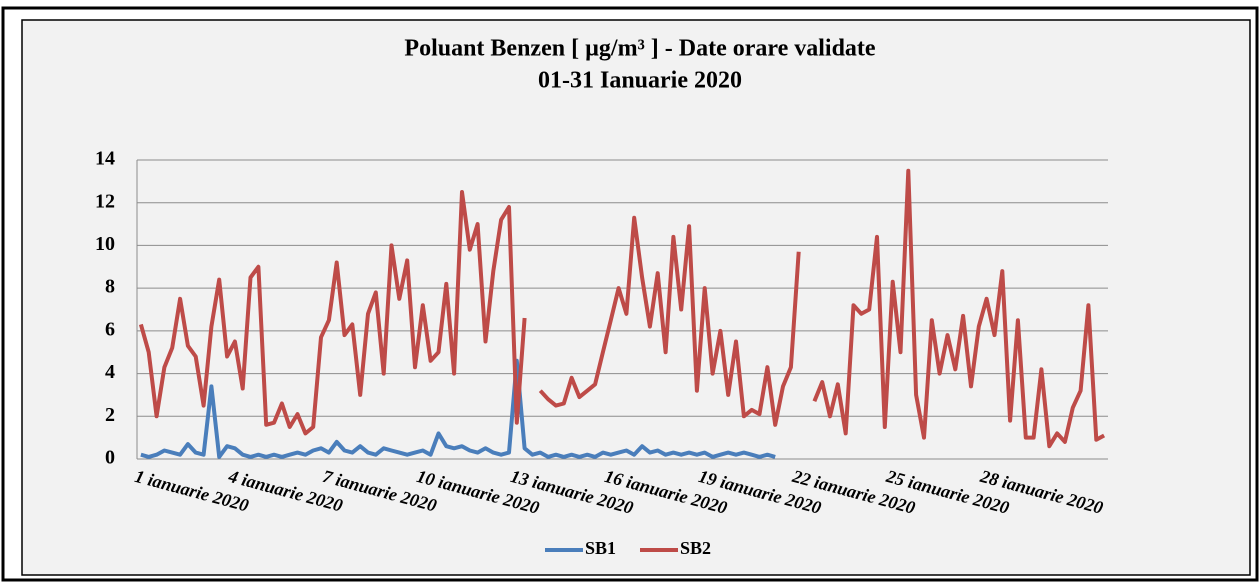  I want to click on chart-subtitle: 01-31 Ianuarie 2020, so click(640, 81).